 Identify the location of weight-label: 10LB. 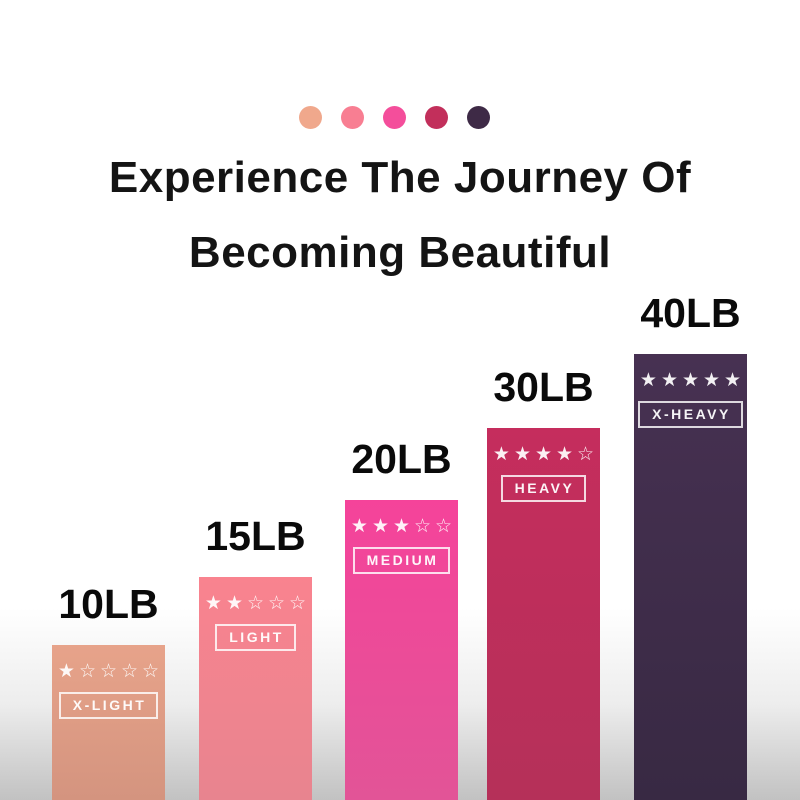
(108, 604).